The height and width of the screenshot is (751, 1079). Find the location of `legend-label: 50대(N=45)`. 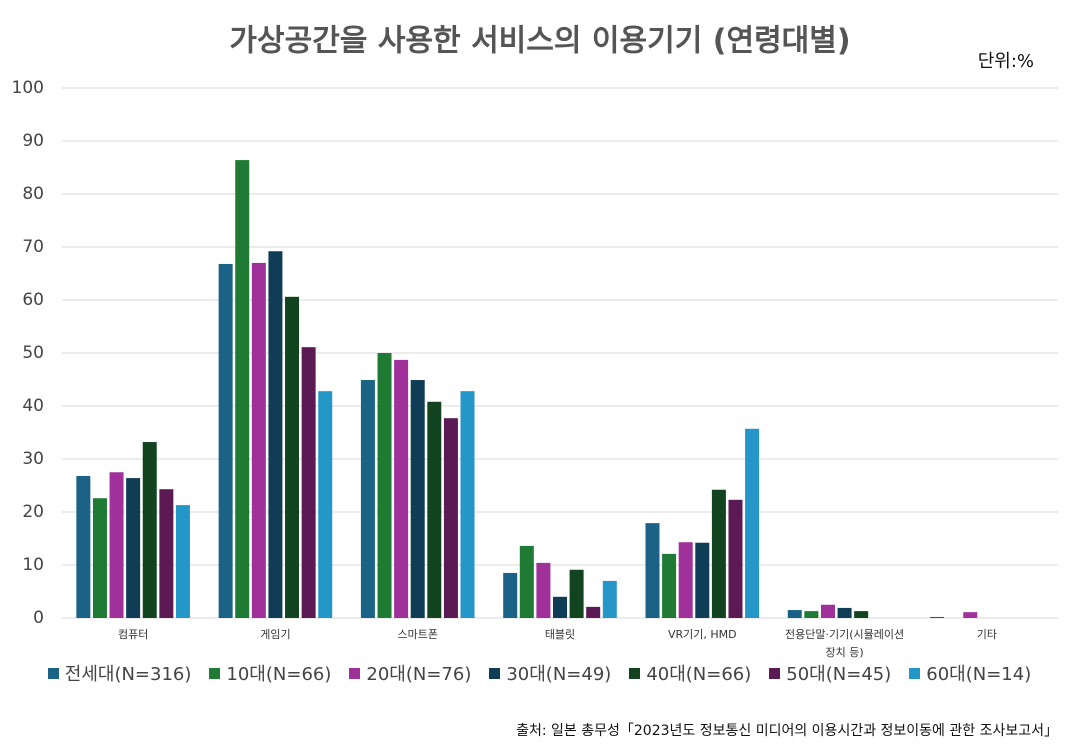

legend-label: 50대(N=45) is located at coordinates (839, 674).